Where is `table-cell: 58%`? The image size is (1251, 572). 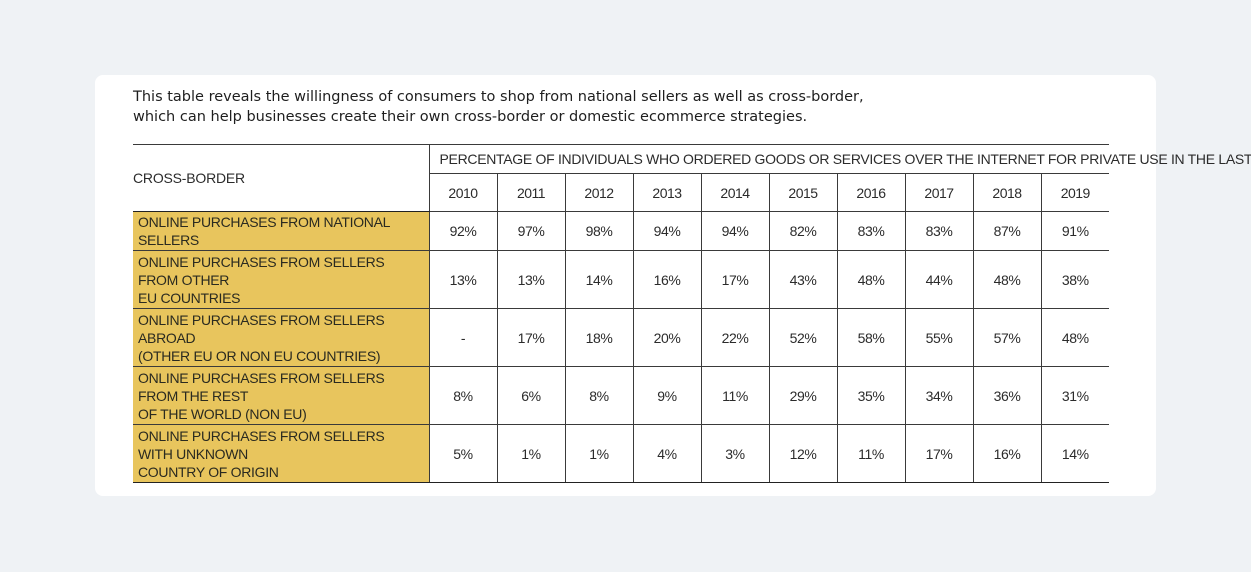
table-cell: 58% is located at coordinates (871, 337).